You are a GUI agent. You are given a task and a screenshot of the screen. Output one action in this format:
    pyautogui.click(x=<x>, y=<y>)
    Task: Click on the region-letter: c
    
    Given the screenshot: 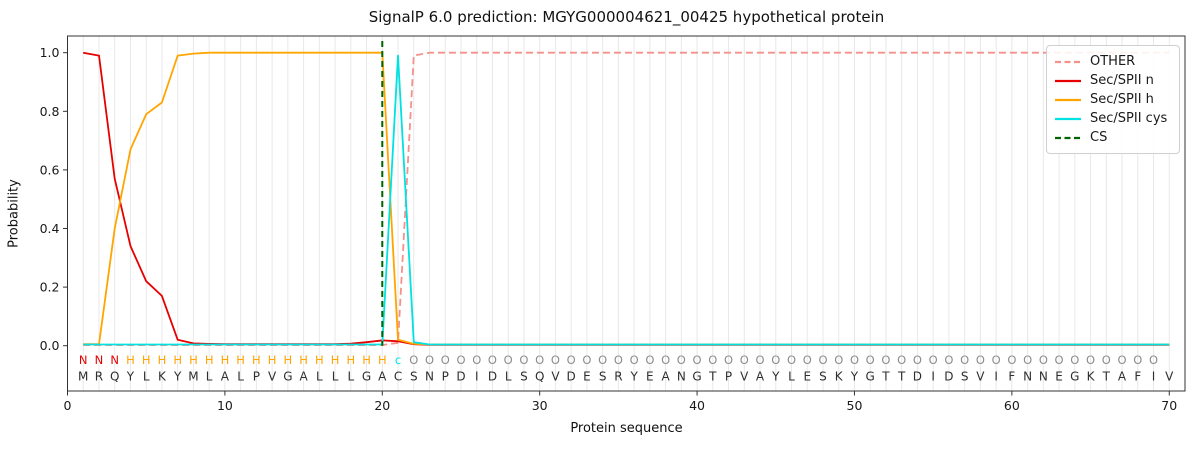 What is the action you would take?
    pyautogui.click(x=398, y=360)
    